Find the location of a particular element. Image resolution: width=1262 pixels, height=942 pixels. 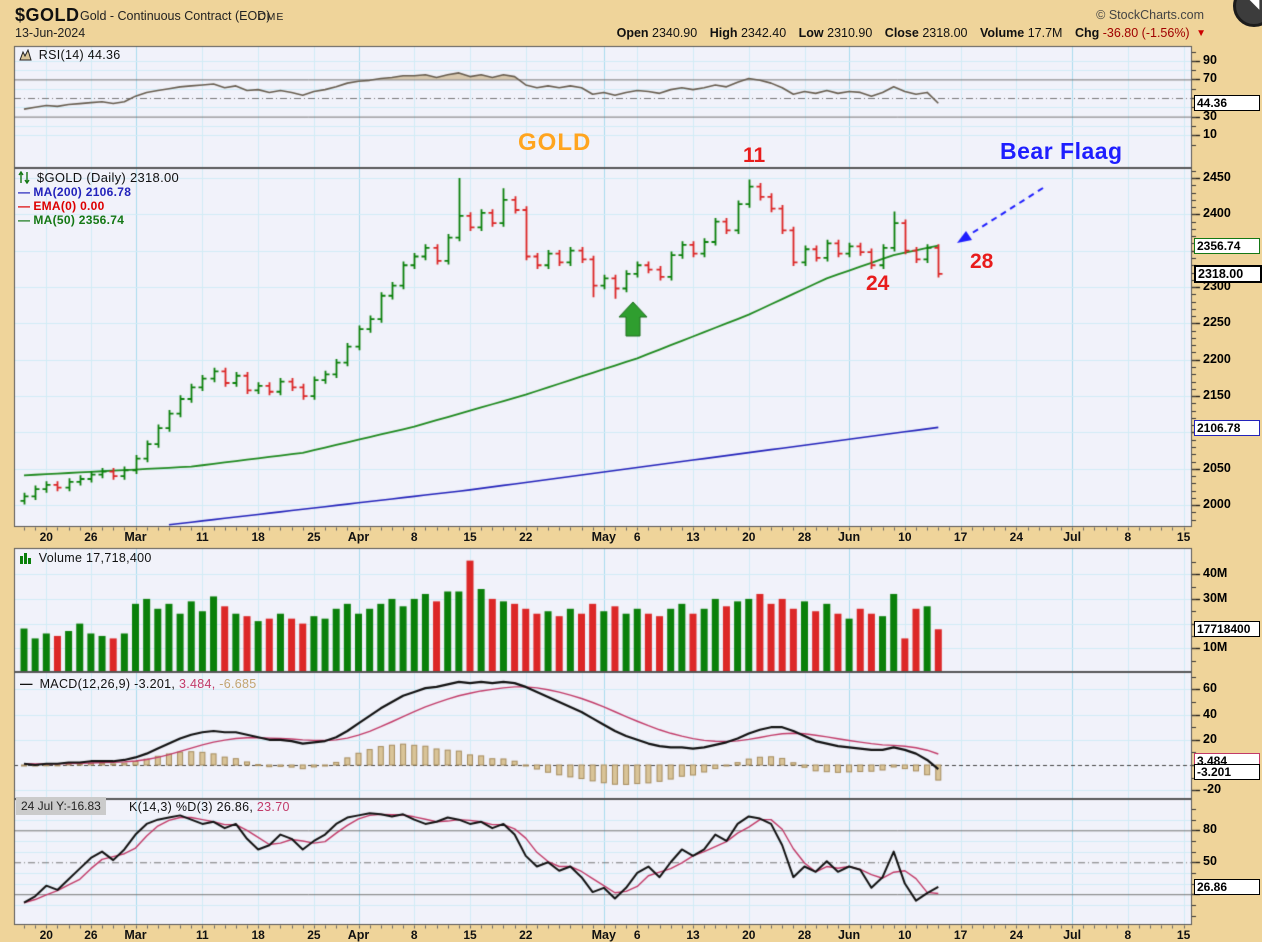

chg-label: Chg is located at coordinates (1087, 33).